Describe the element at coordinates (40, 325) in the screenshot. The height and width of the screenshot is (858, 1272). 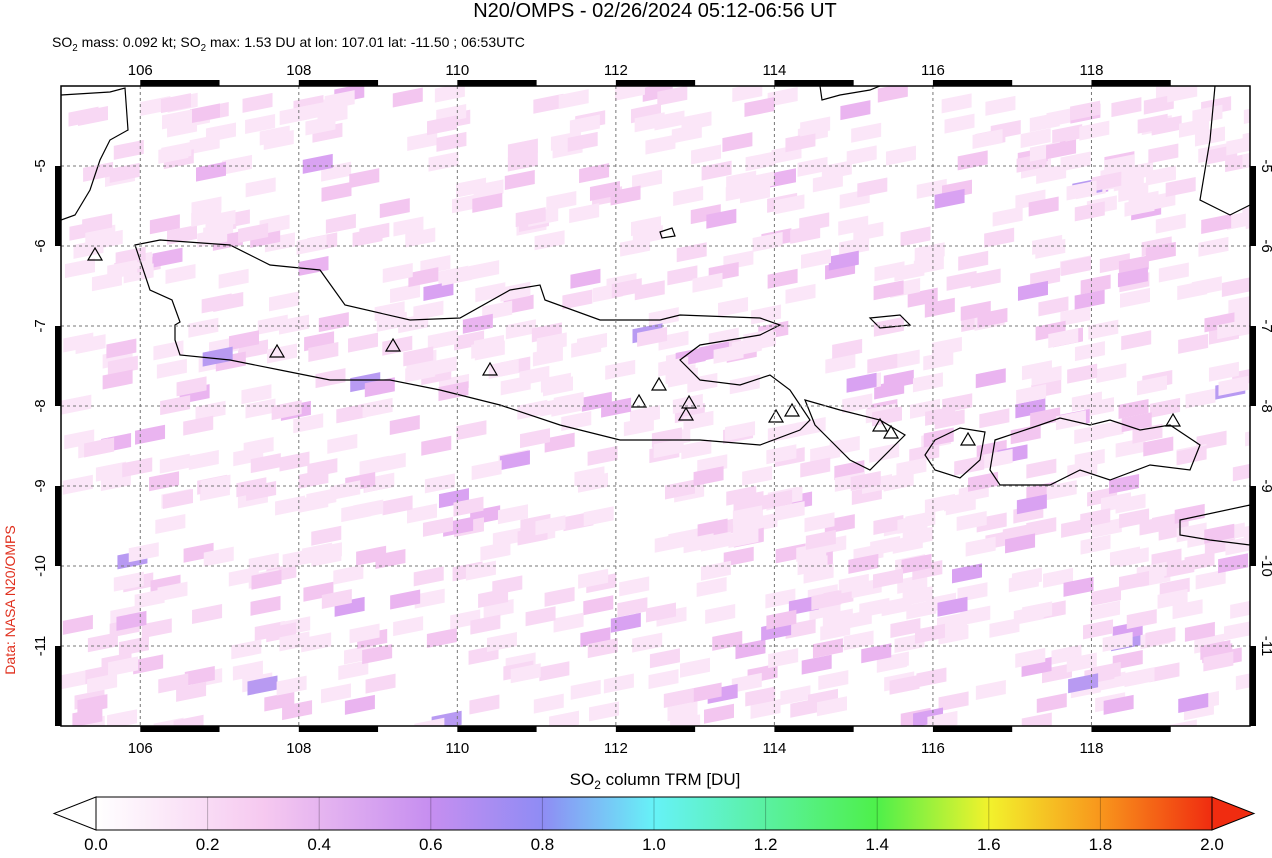
I see `y-tick-label: -7` at that location.